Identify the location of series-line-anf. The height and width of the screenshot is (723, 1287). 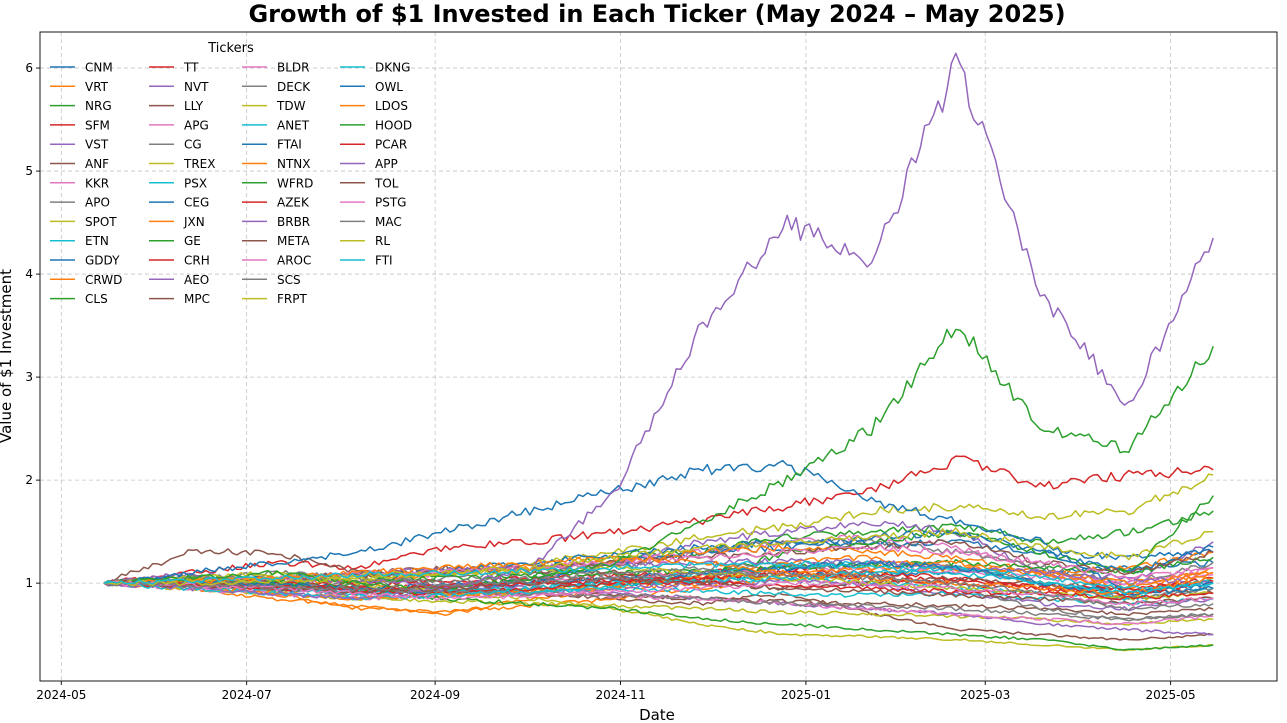
(658, 594).